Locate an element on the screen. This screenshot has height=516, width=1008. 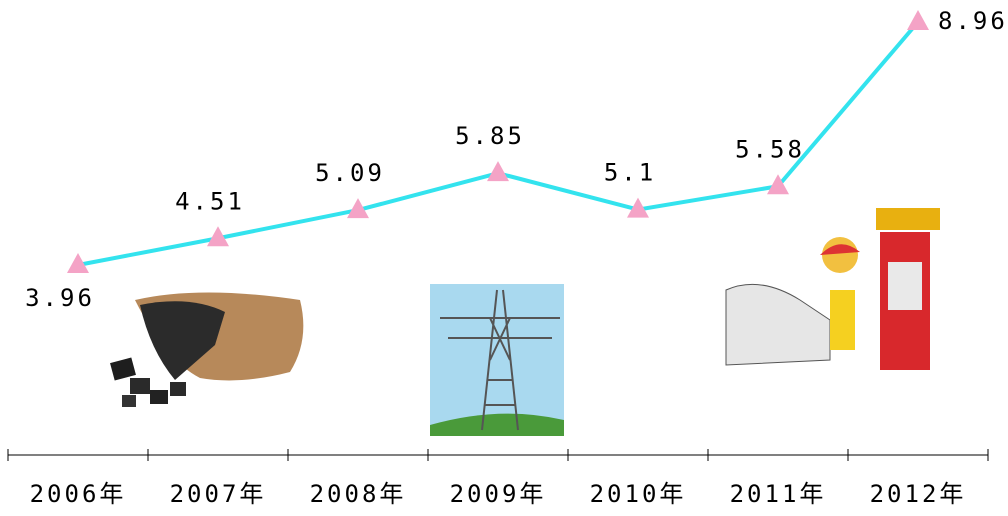
value-label: 8.96 is located at coordinates (973, 21).